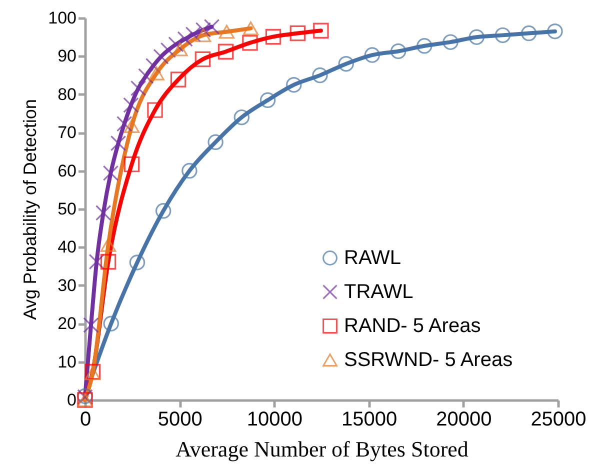  I want to click on x-axis-title: Average Number of Bytes Stored, so click(322, 449).